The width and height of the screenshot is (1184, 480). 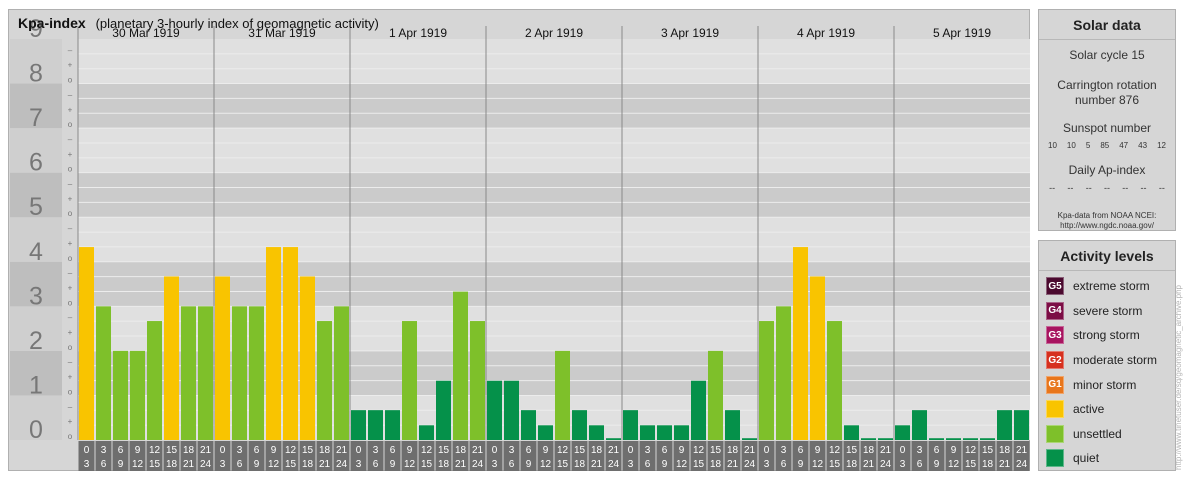 What do you see at coordinates (342, 464) in the screenshot?
I see `interval-end-label: 24` at bounding box center [342, 464].